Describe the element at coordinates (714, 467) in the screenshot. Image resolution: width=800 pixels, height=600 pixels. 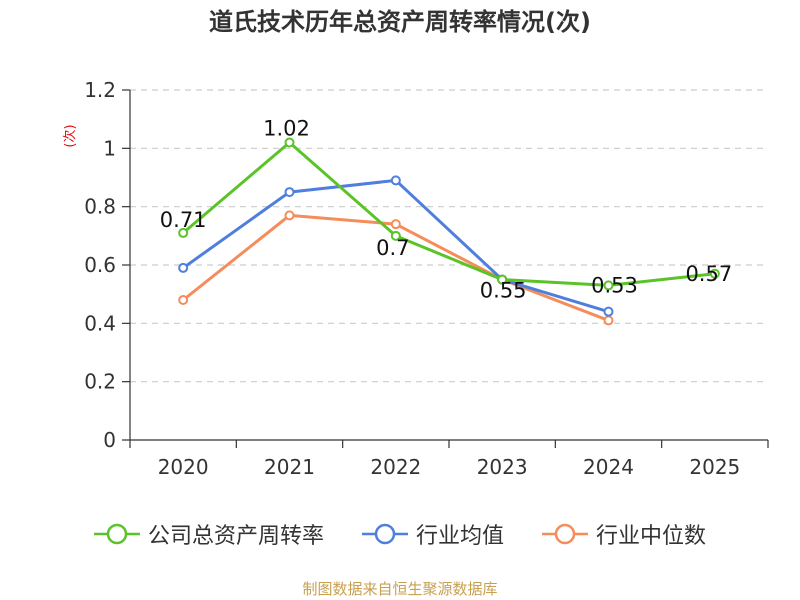
I see `x-tick-label: 2025` at that location.